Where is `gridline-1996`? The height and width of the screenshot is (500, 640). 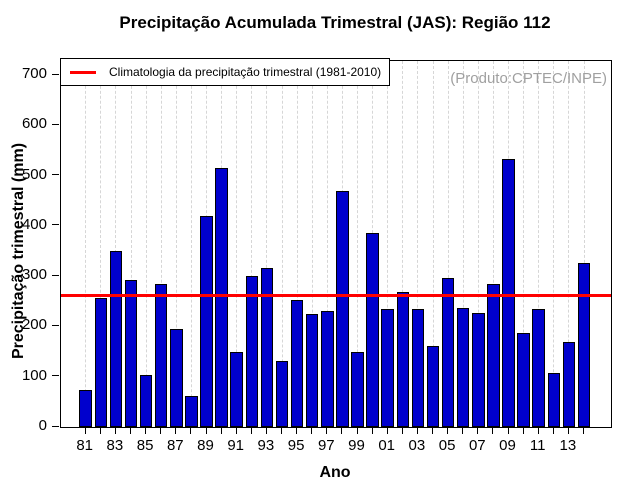
gridline-1996 is located at coordinates (312, 244).